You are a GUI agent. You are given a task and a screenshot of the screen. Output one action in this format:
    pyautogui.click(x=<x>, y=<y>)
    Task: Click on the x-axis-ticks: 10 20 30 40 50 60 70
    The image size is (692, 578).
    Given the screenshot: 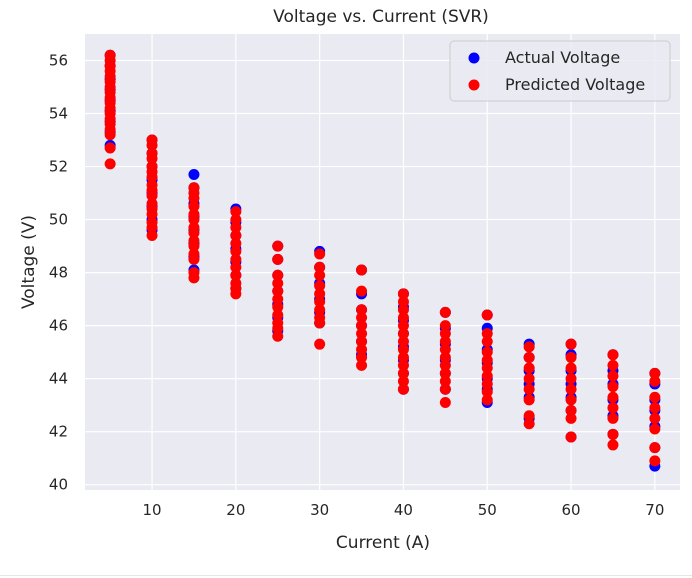 What is the action you would take?
    pyautogui.click(x=403, y=510)
    